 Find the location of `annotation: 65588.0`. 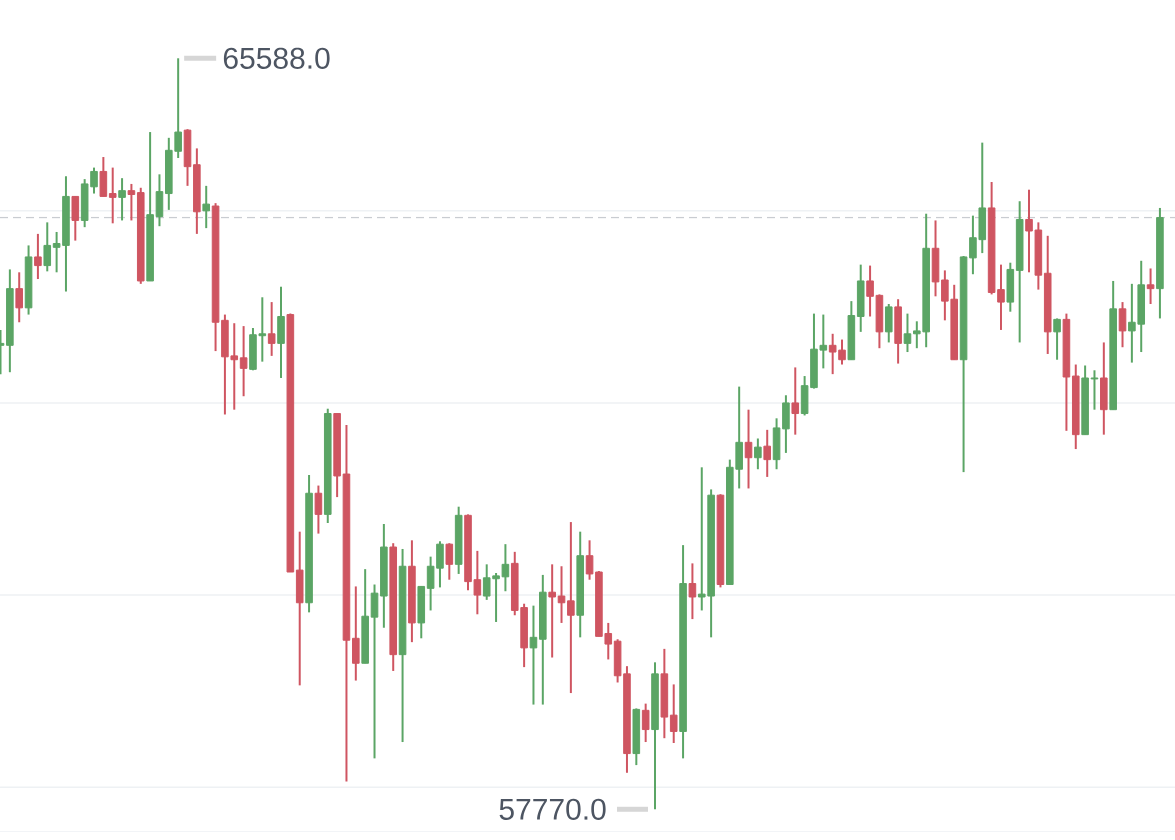

annotation: 65588.0 is located at coordinates (276, 58).